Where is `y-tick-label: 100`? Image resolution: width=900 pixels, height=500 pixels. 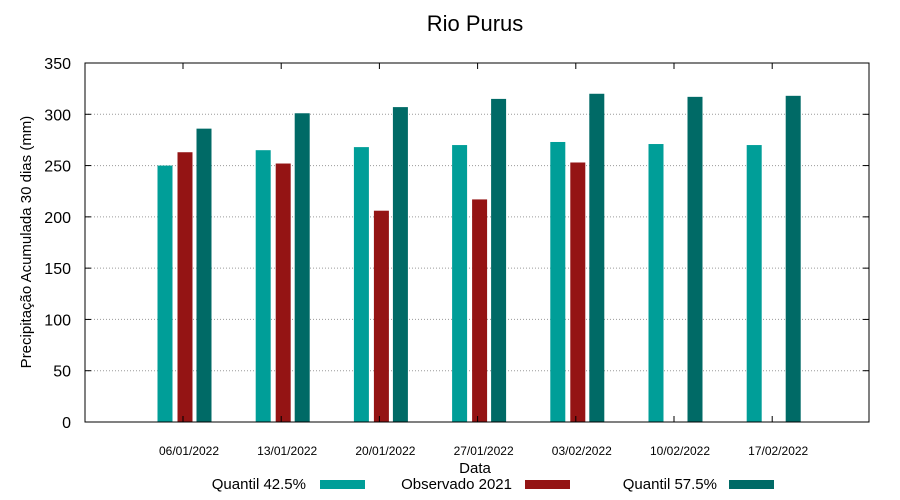
y-tick-label: 100 is located at coordinates (57, 320).